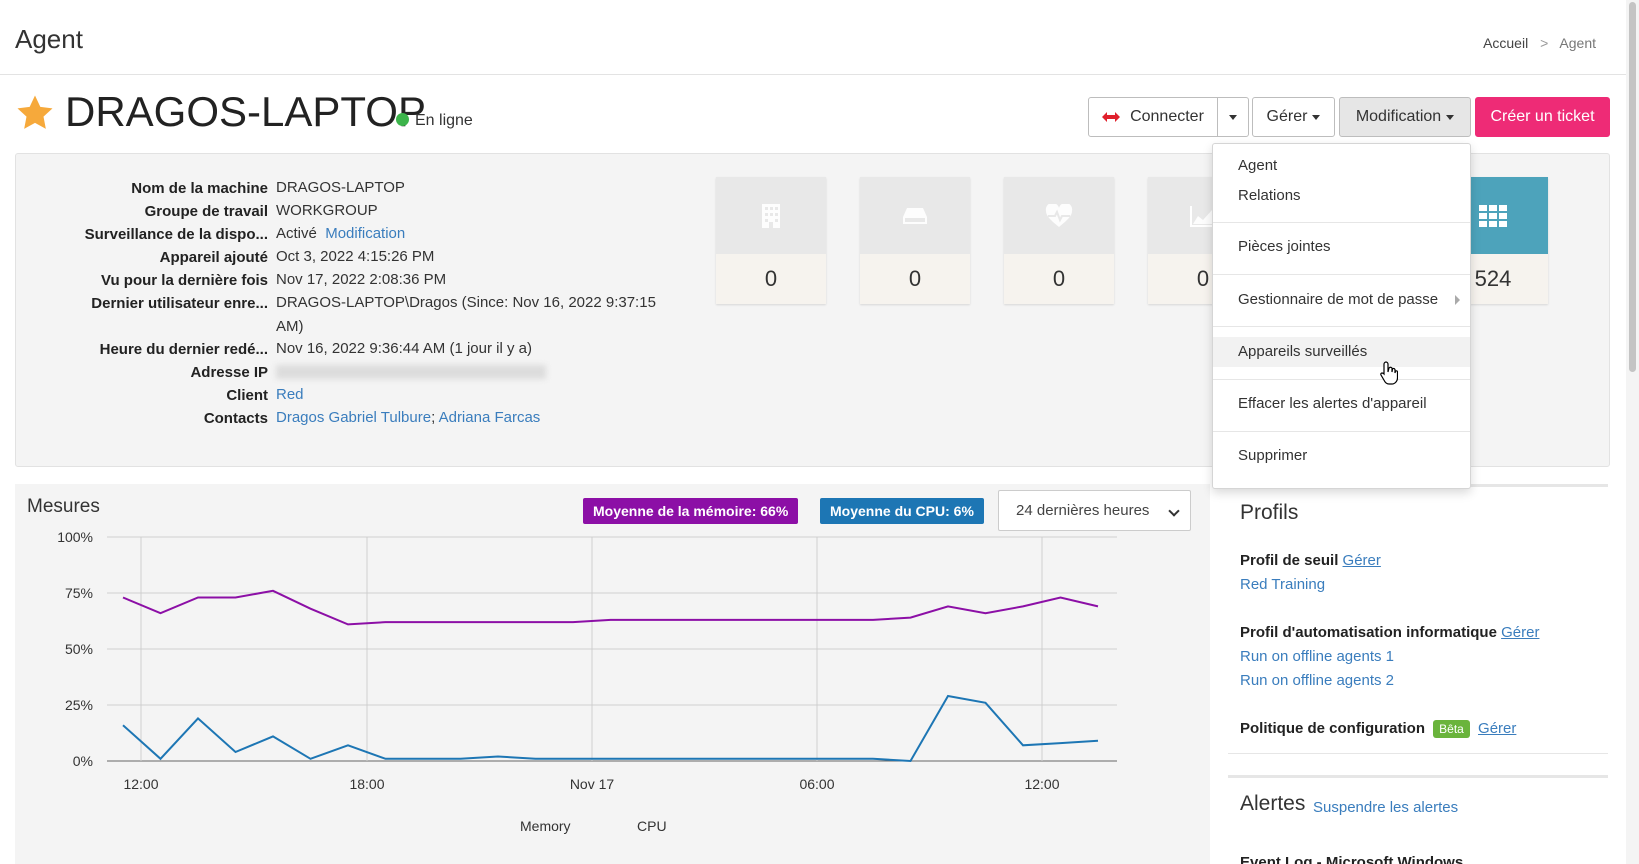  What do you see at coordinates (1289, 560) in the screenshot?
I see `threshold-profile-label: Profil de seuil` at bounding box center [1289, 560].